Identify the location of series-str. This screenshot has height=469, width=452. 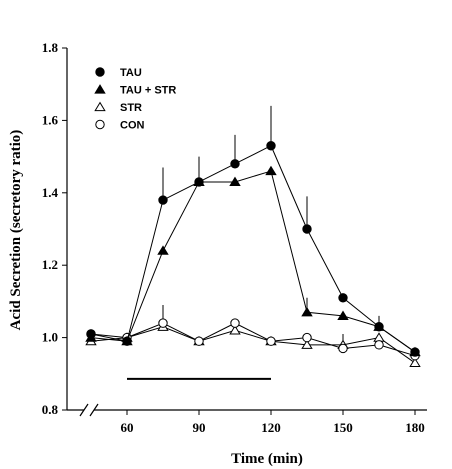
(253, 344).